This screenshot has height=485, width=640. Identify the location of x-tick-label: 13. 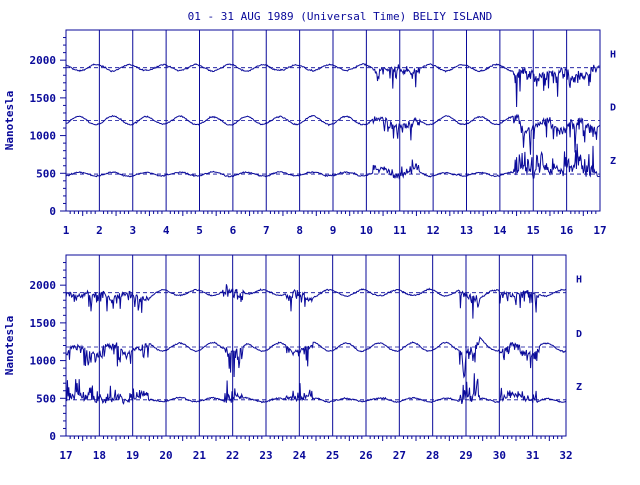
(466, 230).